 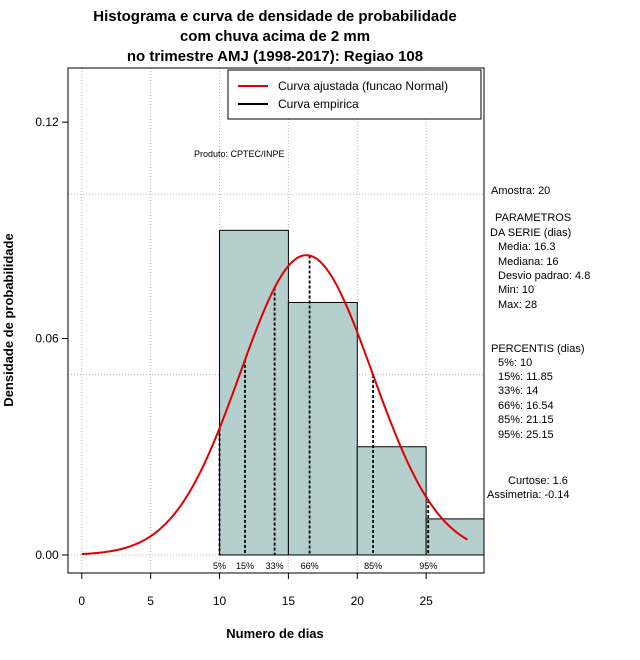 I want to click on legend-empirical-label: Curva empirica, so click(x=318, y=104).